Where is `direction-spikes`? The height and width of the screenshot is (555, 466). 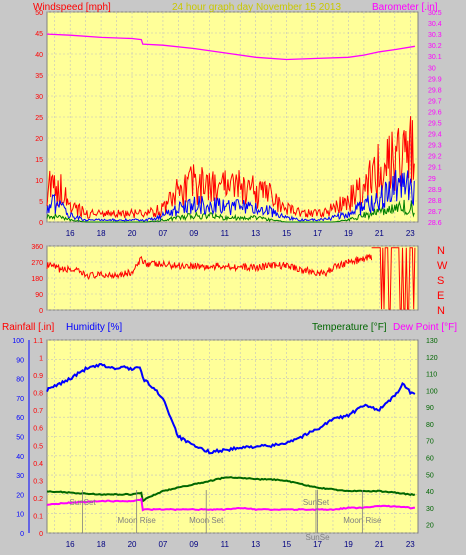
direction-spikes is located at coordinates (393, 278).